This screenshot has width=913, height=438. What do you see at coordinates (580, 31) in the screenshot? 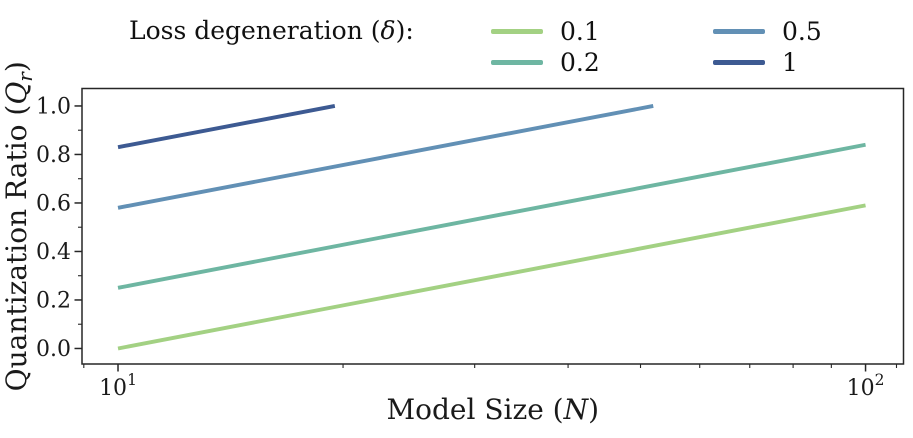
I see `legend-label: 0.1` at bounding box center [580, 31].